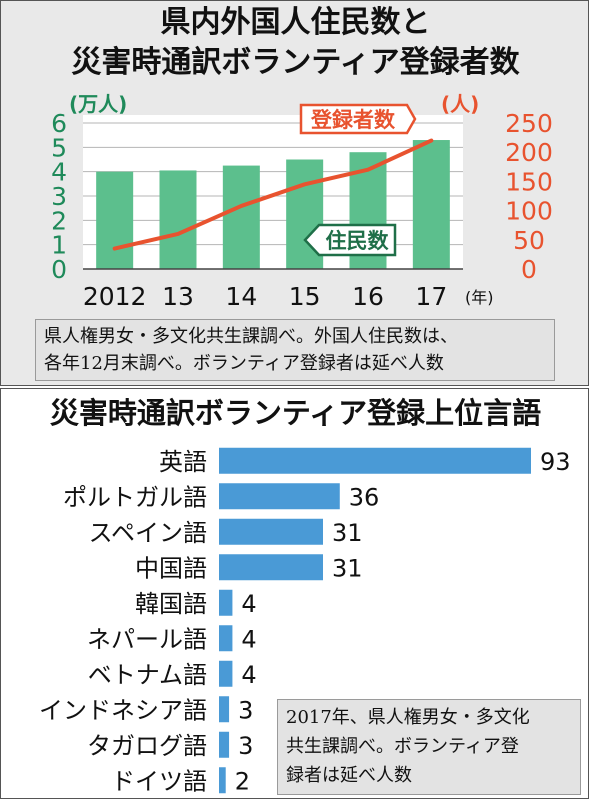 The height and width of the screenshot is (800, 591). Describe the element at coordinates (295, 22) in the screenshot. I see `top-chart-title-line1: 県内外国人住民数と` at that location.